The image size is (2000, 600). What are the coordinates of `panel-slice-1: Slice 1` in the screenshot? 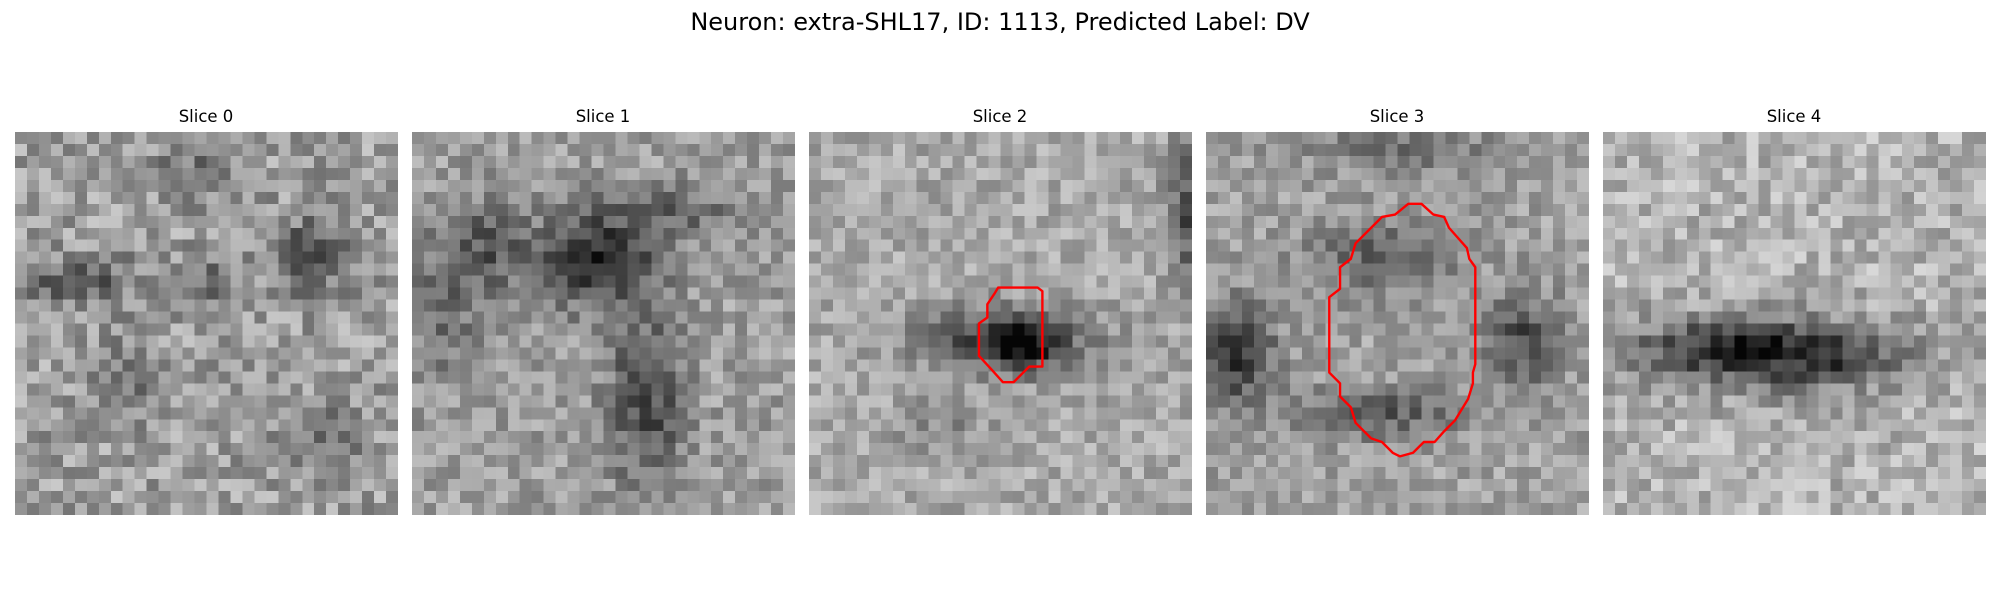 It's located at (603, 310).